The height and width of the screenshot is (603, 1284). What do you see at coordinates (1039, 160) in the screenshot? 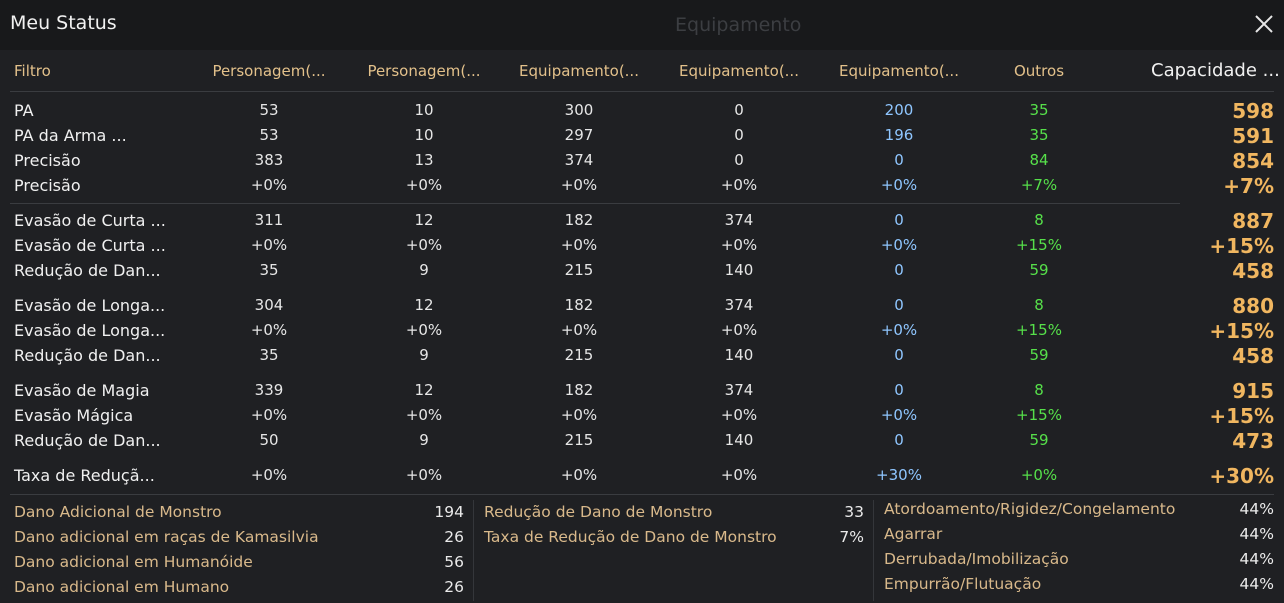
I see `stat-cell: 84` at bounding box center [1039, 160].